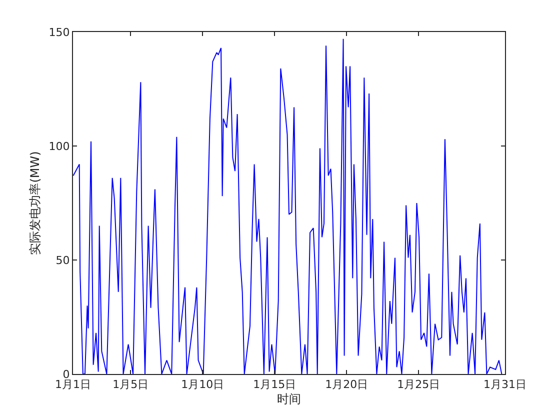 The width and height of the screenshot is (560, 420). Describe the element at coordinates (289, 399) in the screenshot. I see `x-axis-title: 时间` at that location.